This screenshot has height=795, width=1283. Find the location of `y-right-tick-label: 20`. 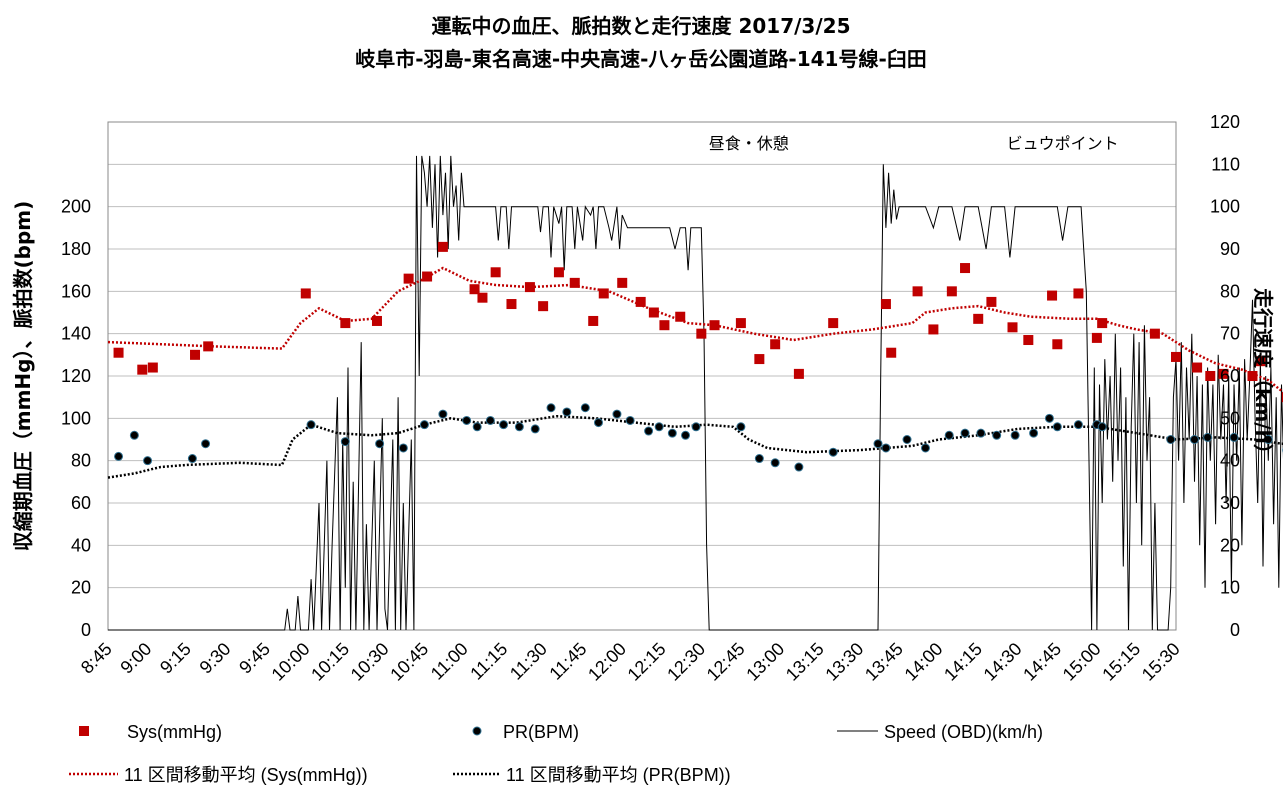

y-right-tick-label: 20 is located at coordinates (1230, 545).